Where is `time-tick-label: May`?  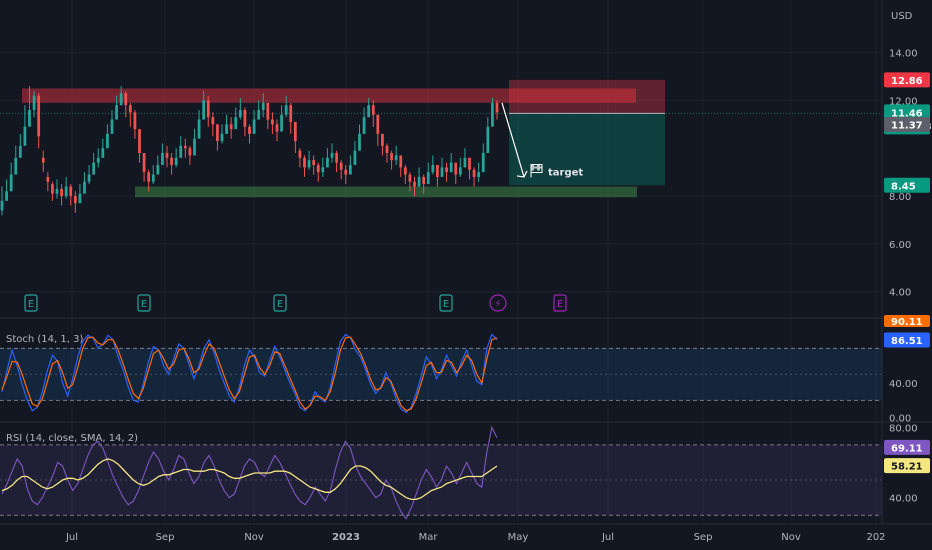 time-tick-label: May is located at coordinates (518, 537).